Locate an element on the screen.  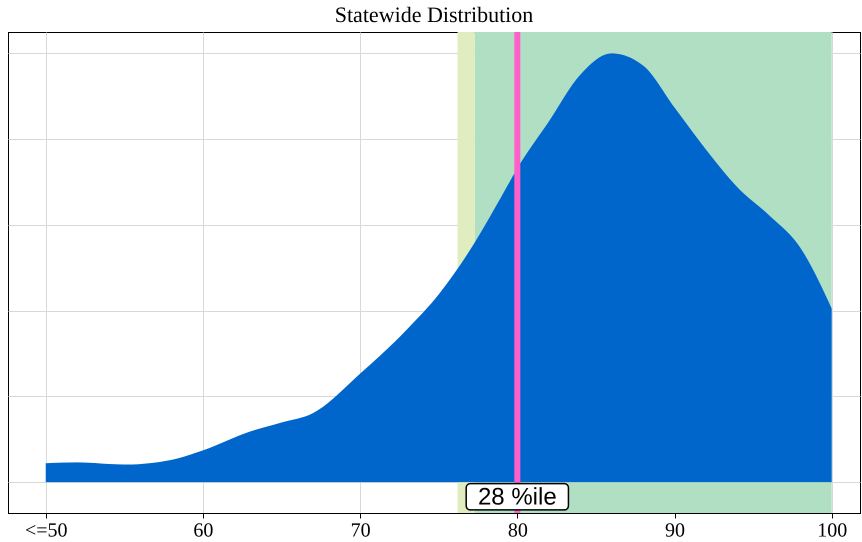
chart-title: Statewide Distribution is located at coordinates (434, 14).